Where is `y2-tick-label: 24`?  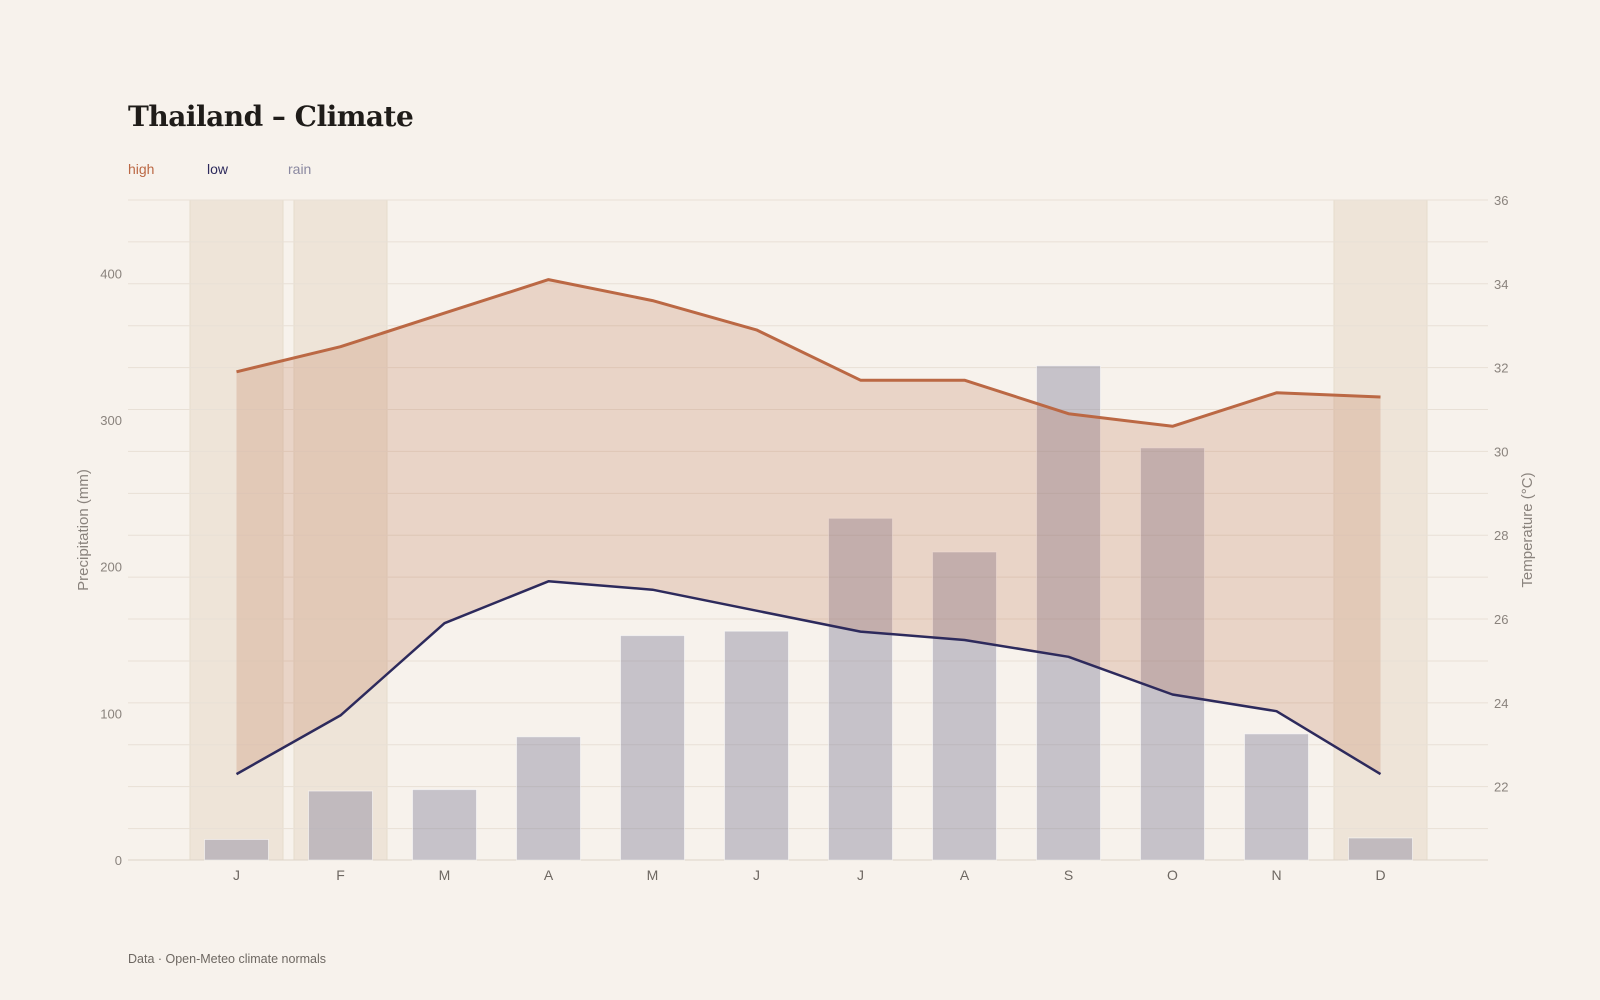
y2-tick-label: 24 is located at coordinates (1501, 703).